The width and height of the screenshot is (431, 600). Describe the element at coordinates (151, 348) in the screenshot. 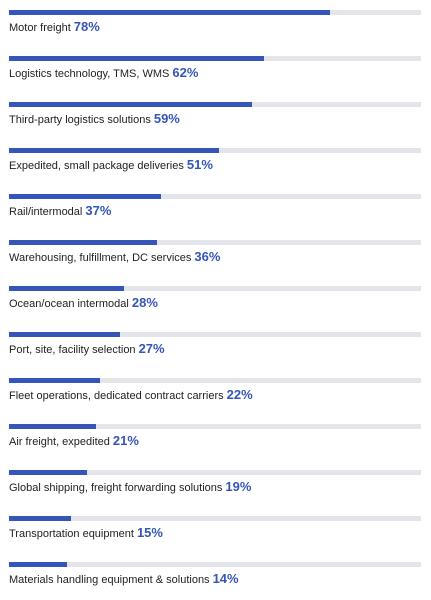

I see `value-label: 27%` at that location.